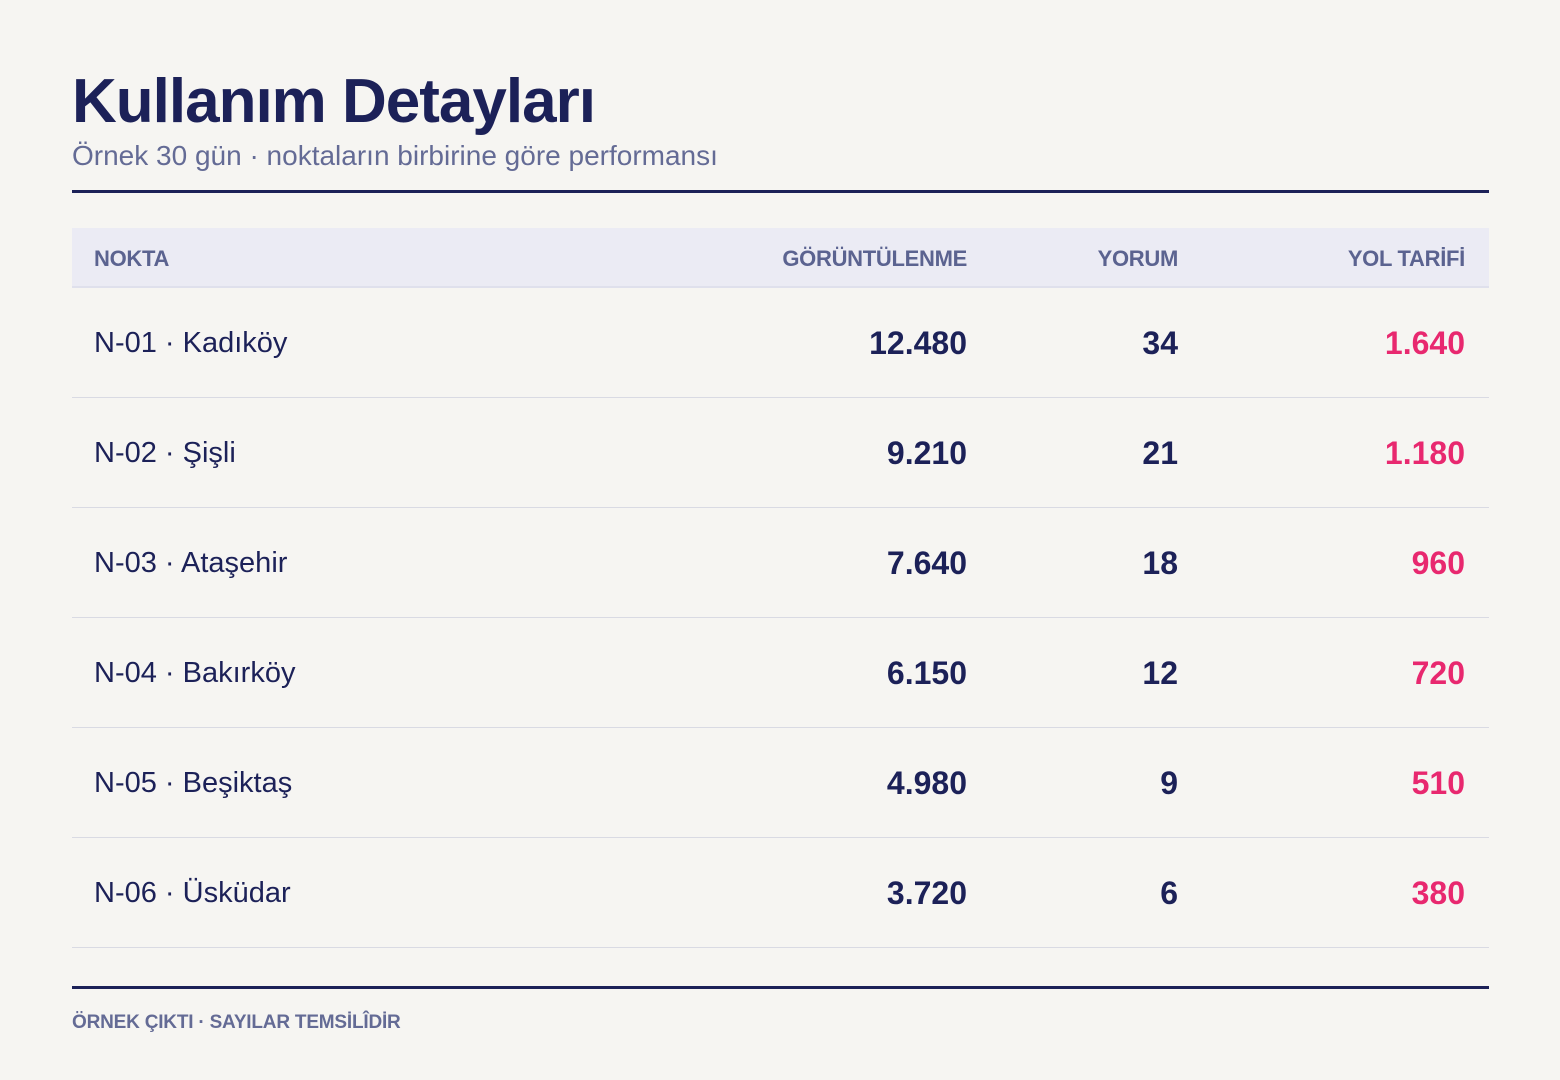  Describe the element at coordinates (1160, 673) in the screenshot. I see `comments-cell: 12` at that location.